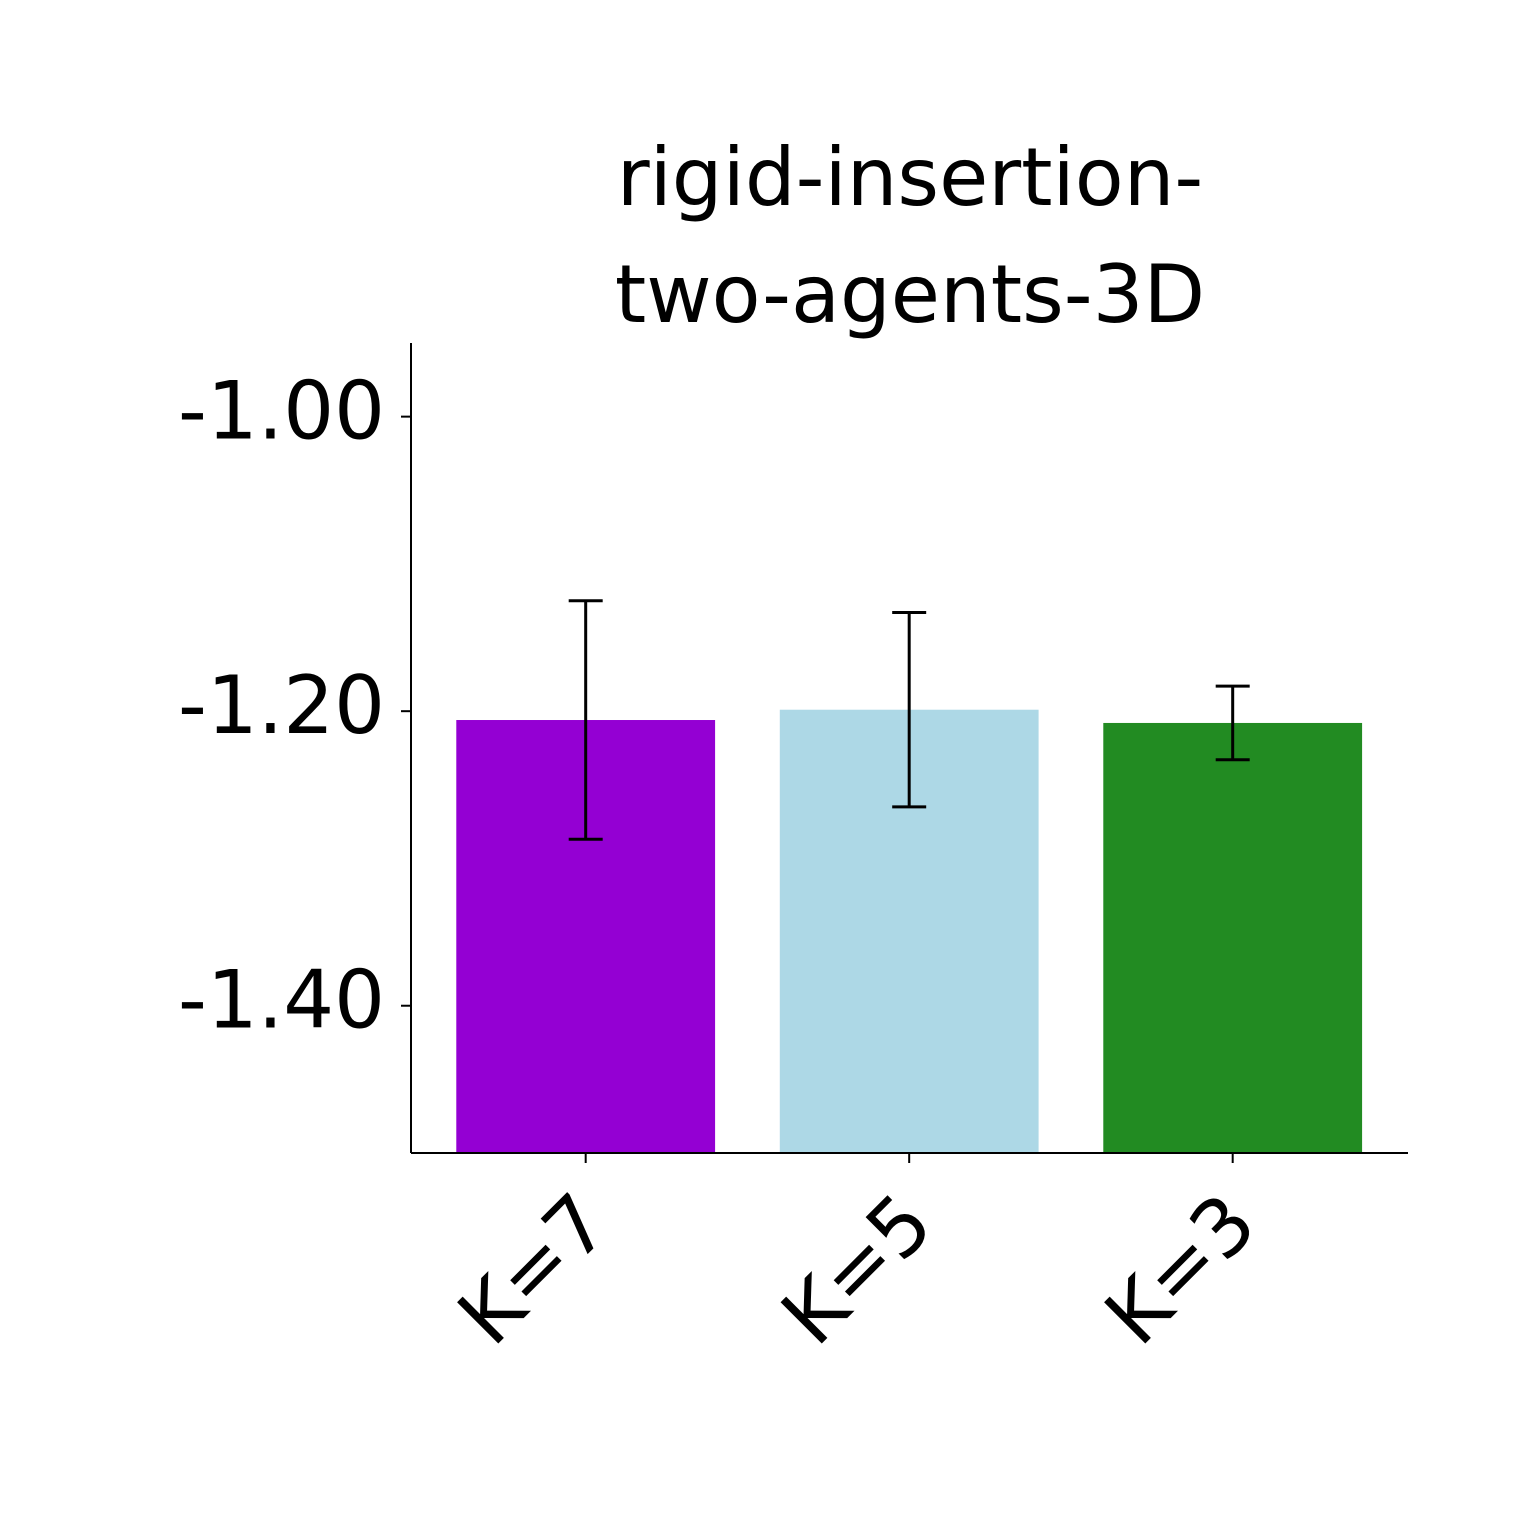 Image resolution: width=1522 pixels, height=1522 pixels. Describe the element at coordinates (910, 294) in the screenshot. I see `chart-title: two-agents-3D` at that location.